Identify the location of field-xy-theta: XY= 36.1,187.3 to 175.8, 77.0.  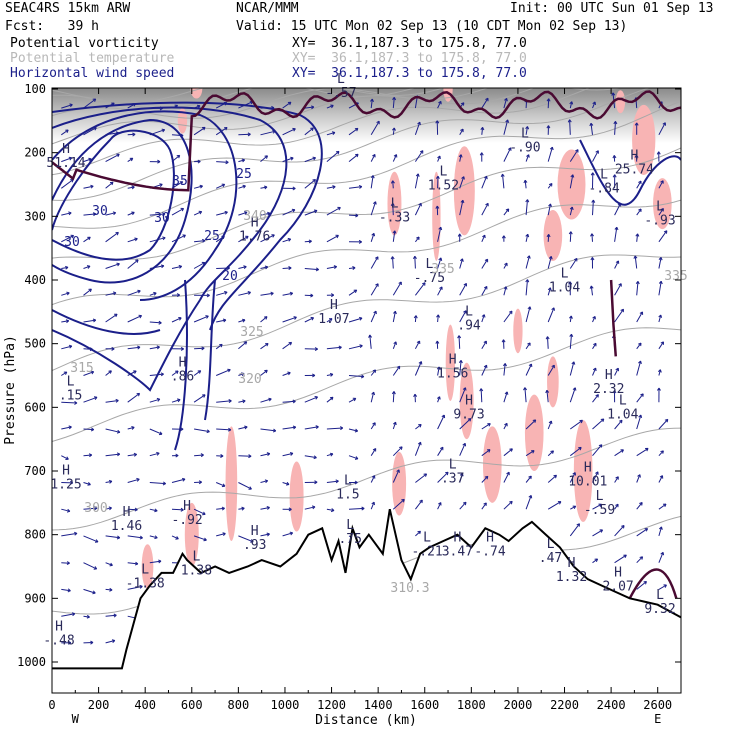
(409, 58).